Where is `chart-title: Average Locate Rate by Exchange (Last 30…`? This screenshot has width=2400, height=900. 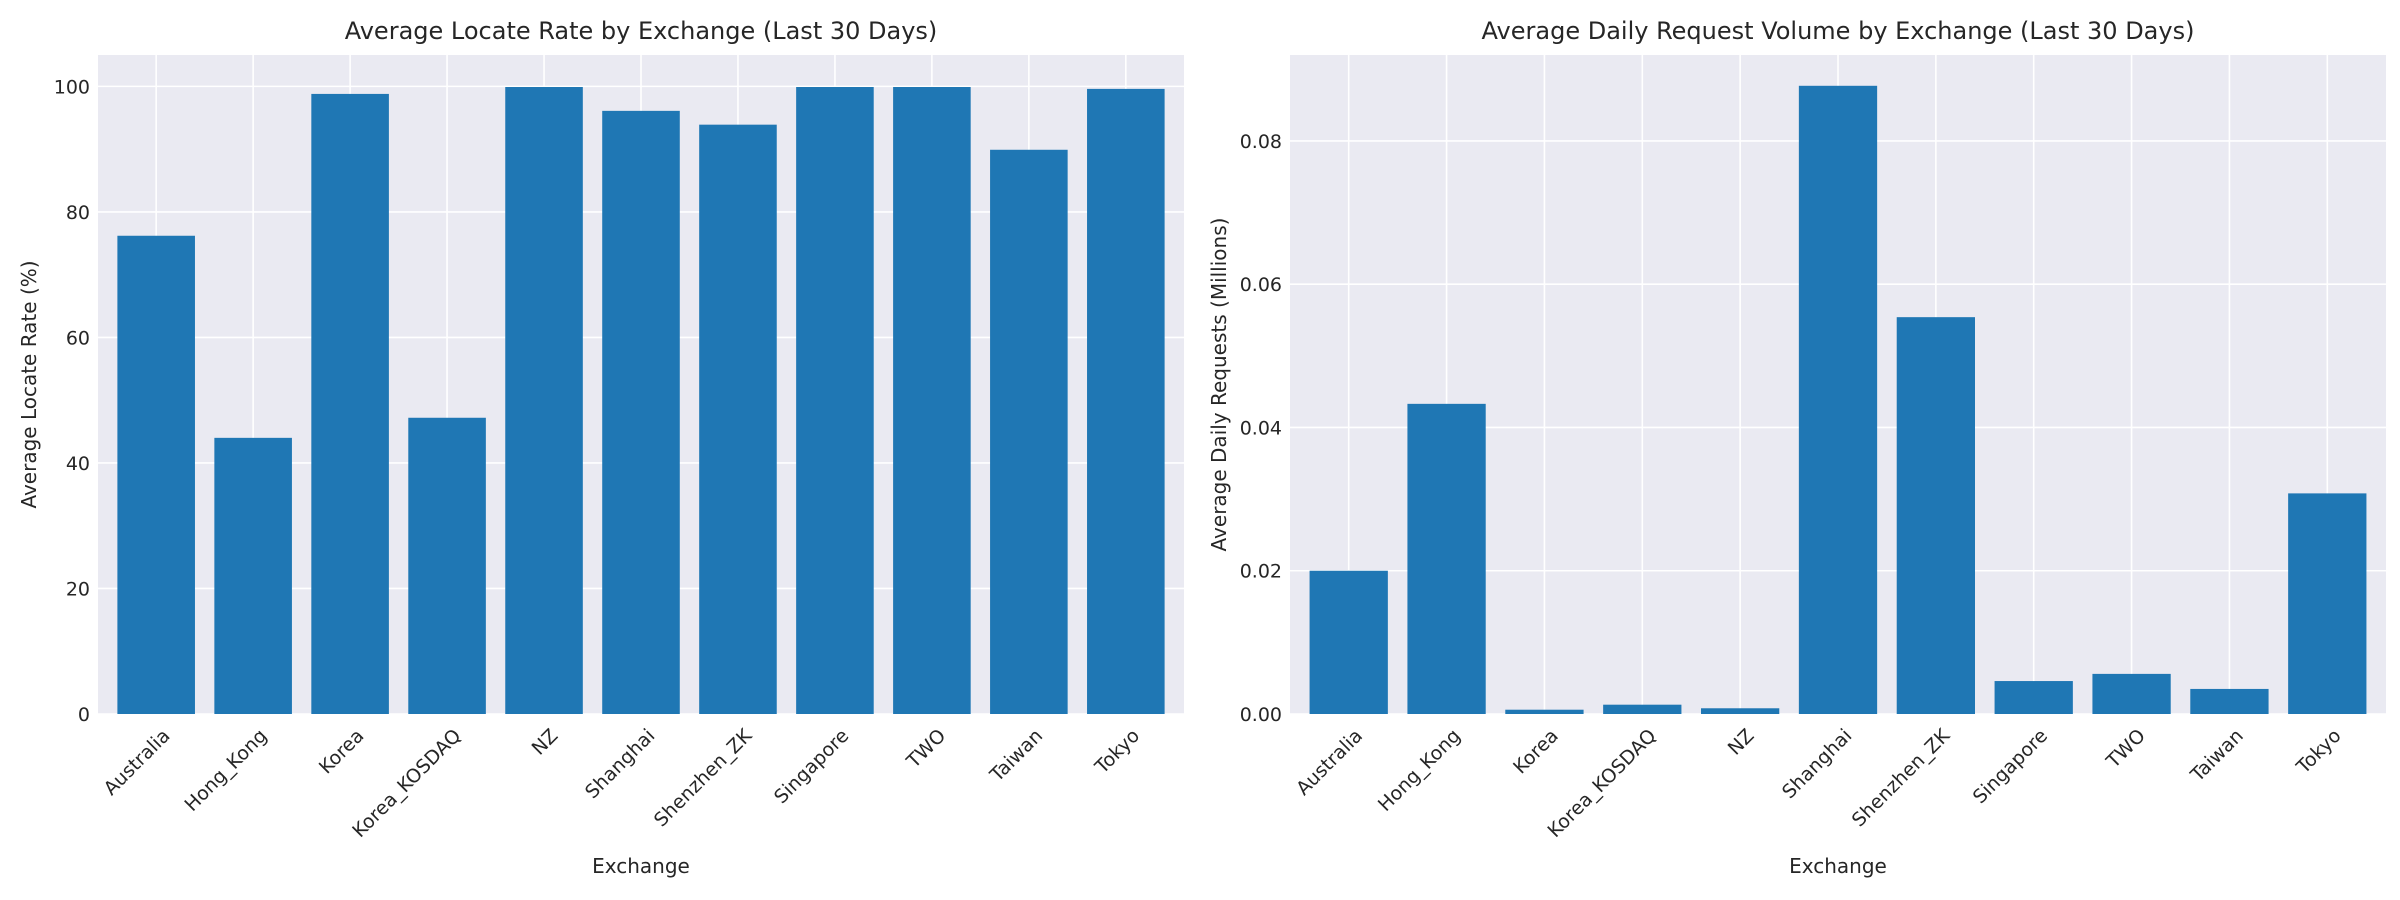 chart-title: Average Locate Rate by Exchange (Last 30… is located at coordinates (641, 31).